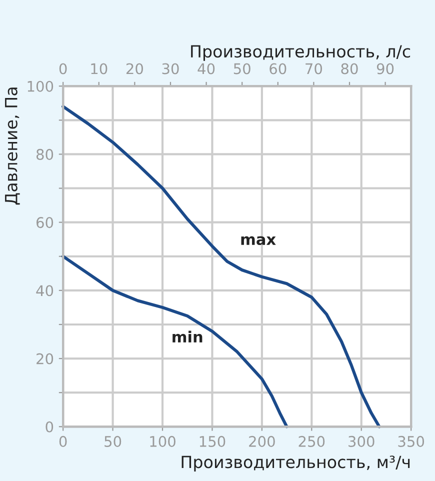 This screenshot has height=481, width=435. Describe the element at coordinates (349, 68) in the screenshot. I see `x2-tick-label: 80` at that location.